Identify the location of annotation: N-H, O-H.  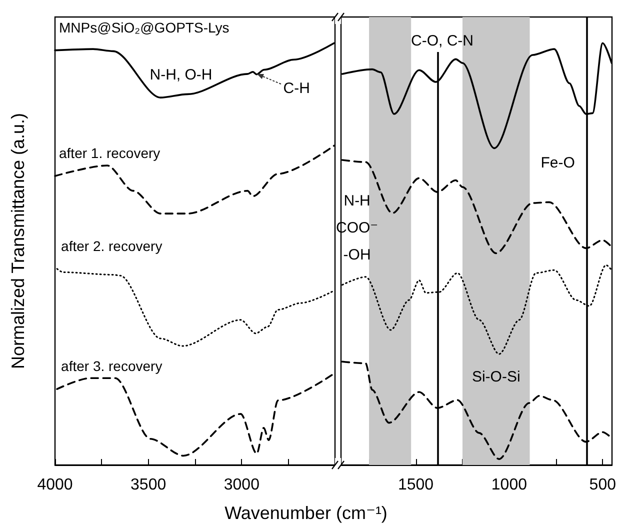
(181, 75).